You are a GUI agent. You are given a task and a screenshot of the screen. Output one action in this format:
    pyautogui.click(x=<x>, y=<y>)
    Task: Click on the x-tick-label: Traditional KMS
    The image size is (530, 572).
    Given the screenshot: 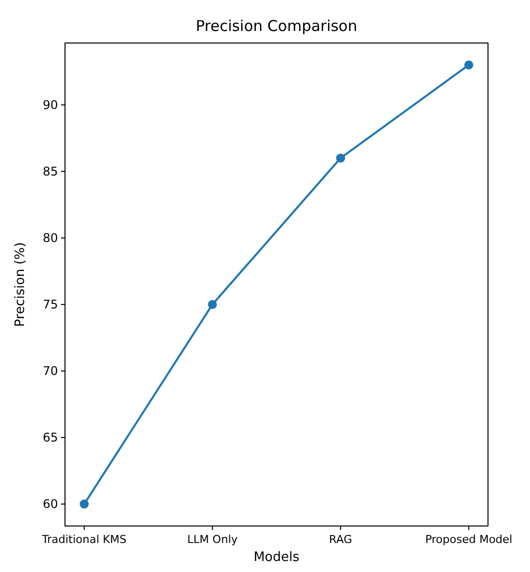 What is the action you would take?
    pyautogui.click(x=83, y=539)
    